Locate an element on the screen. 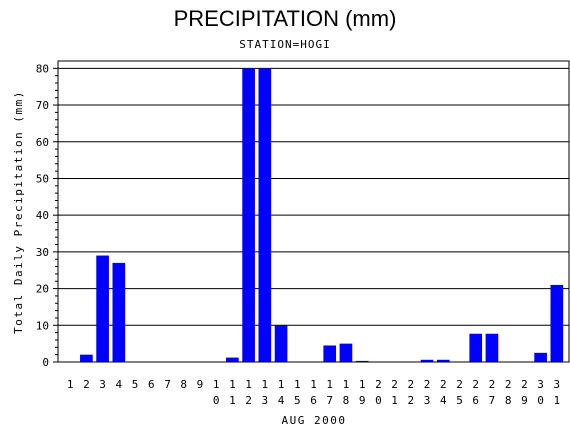  y-tick-label: 40 is located at coordinates (42, 215).